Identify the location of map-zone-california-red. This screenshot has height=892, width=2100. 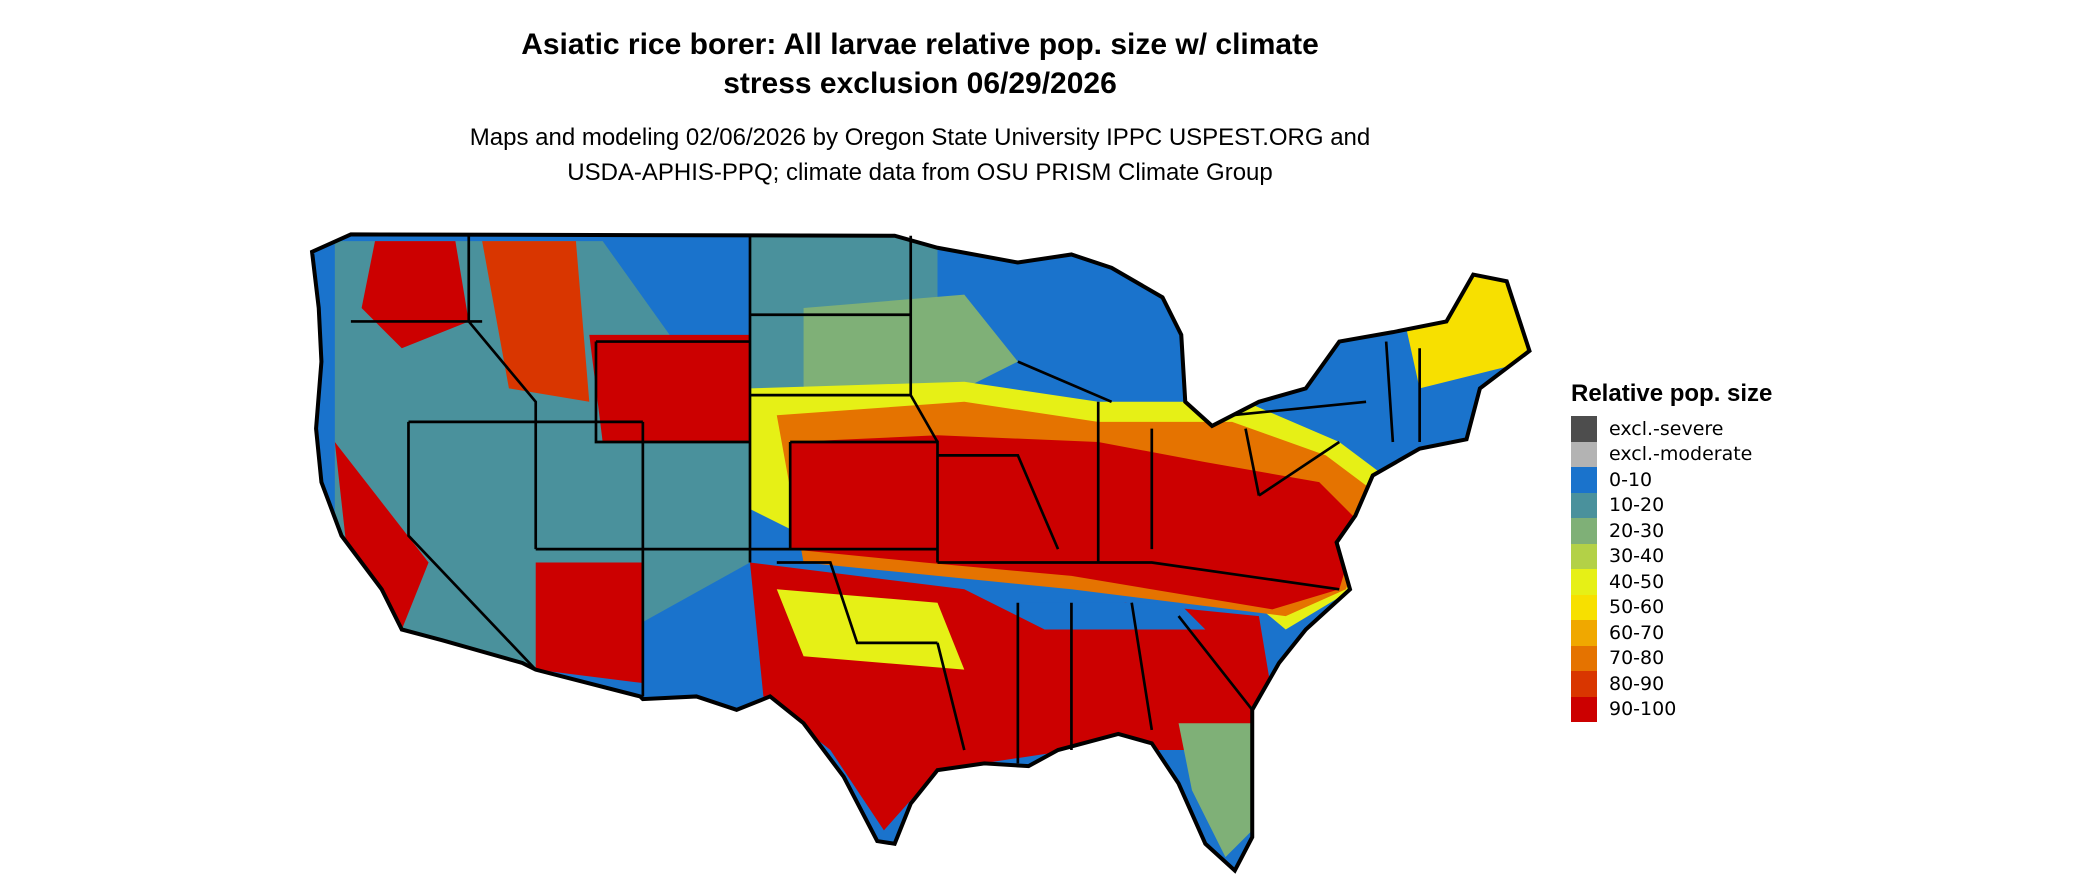
(381, 535).